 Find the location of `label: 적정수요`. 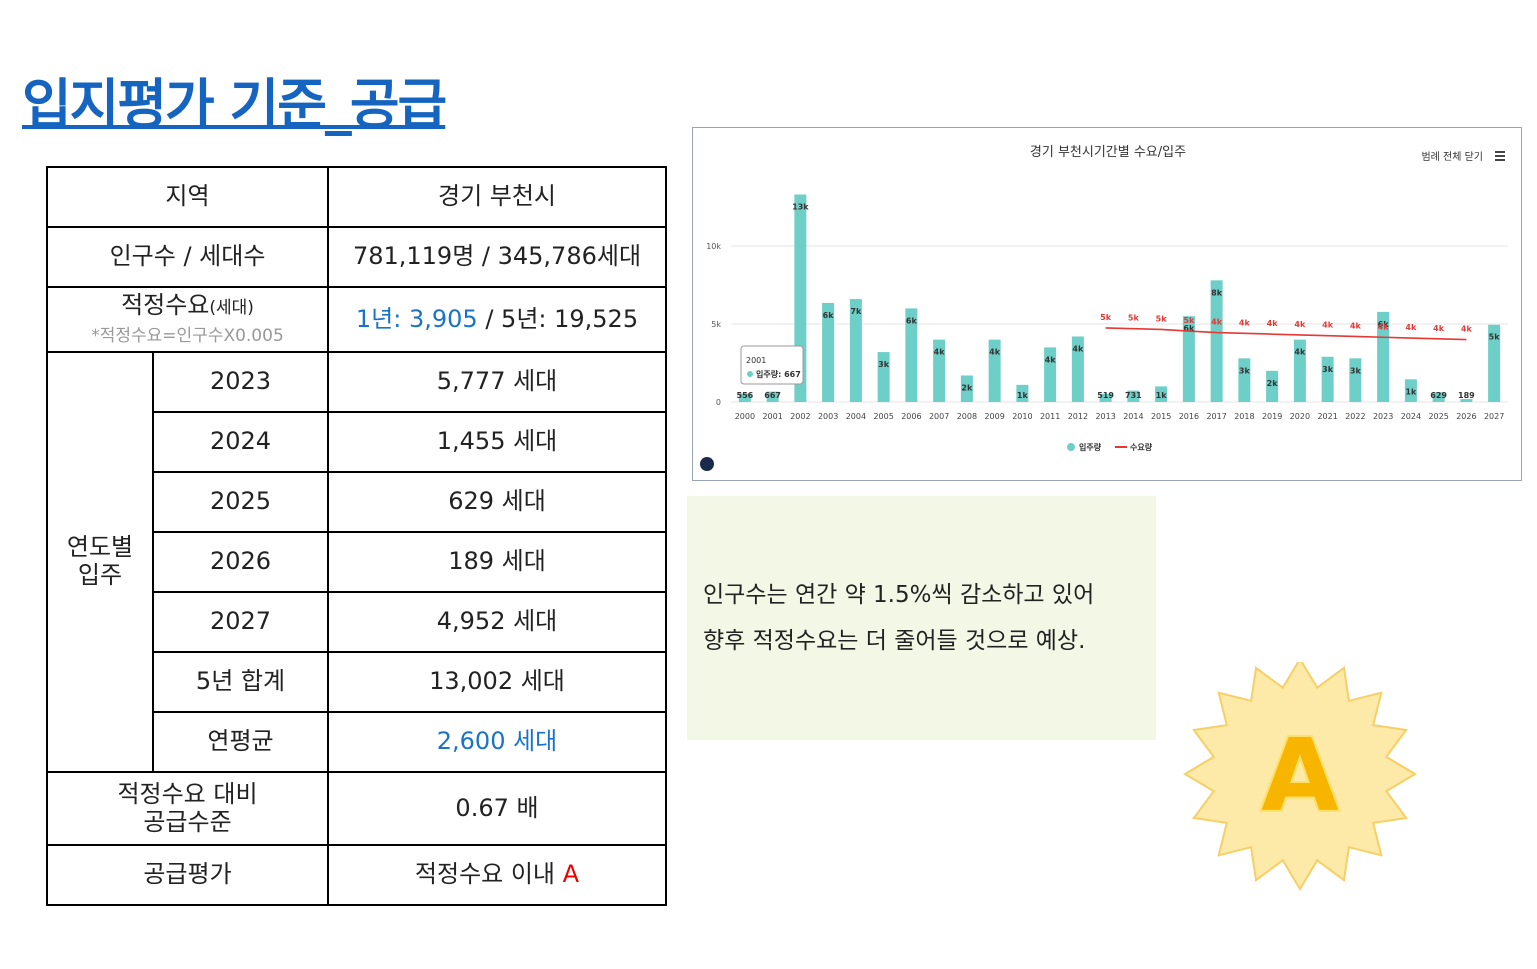

label: 적정수요 is located at coordinates (165, 304).